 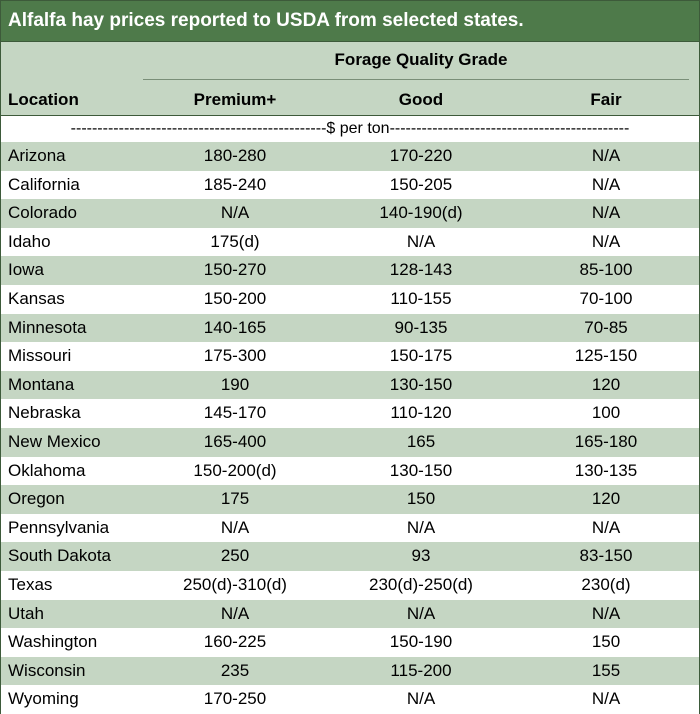 I want to click on cell-good: 230(d)-250(d), so click(x=421, y=584).